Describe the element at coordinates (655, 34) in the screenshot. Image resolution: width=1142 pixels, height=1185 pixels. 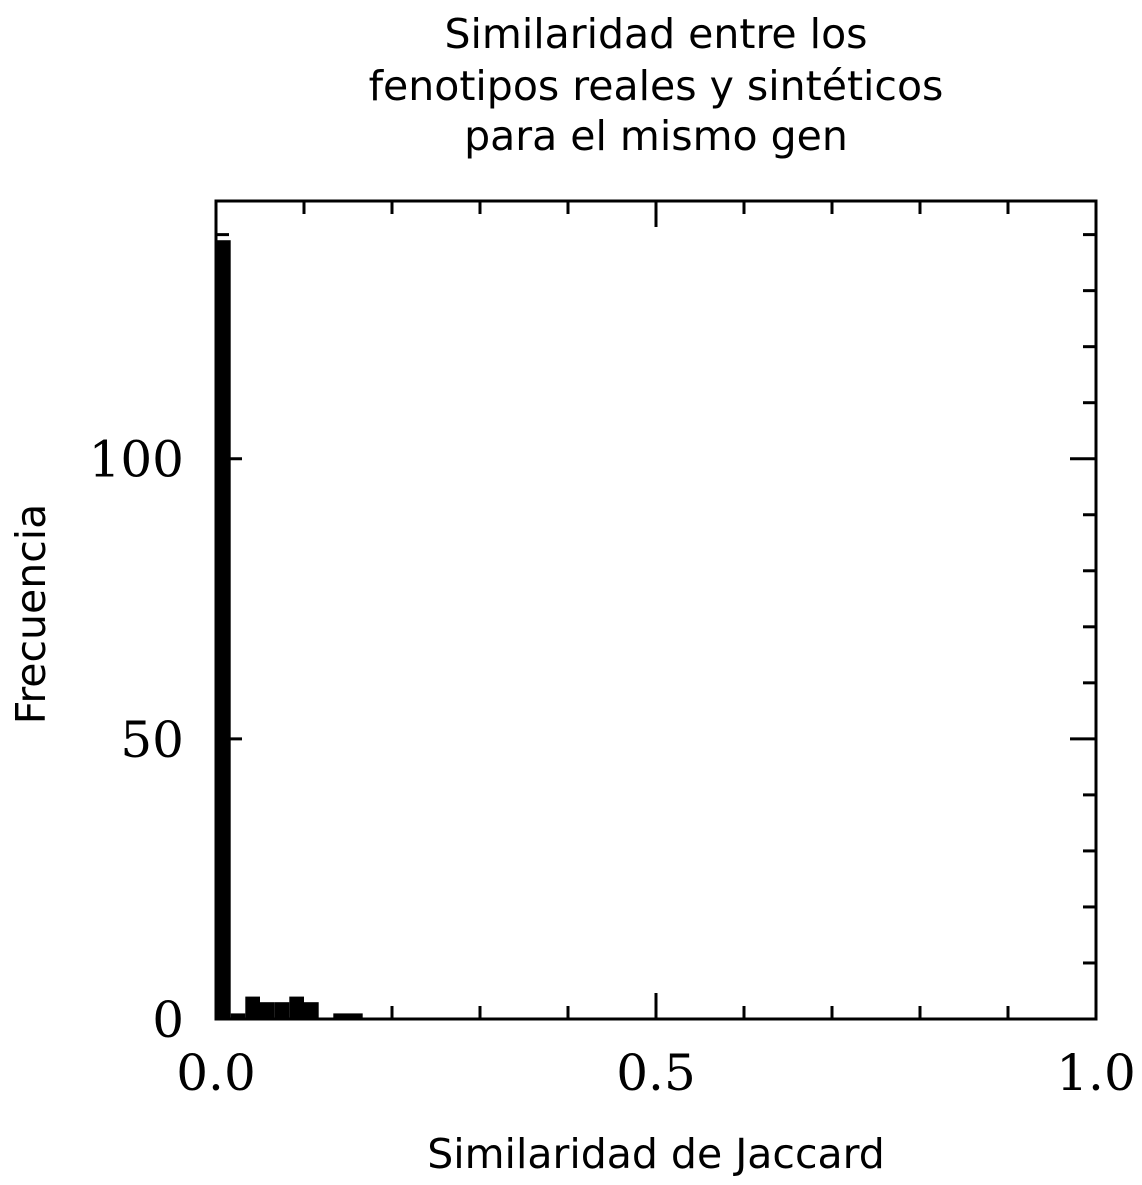
I see `title-line-1: Similaridad entre los` at that location.